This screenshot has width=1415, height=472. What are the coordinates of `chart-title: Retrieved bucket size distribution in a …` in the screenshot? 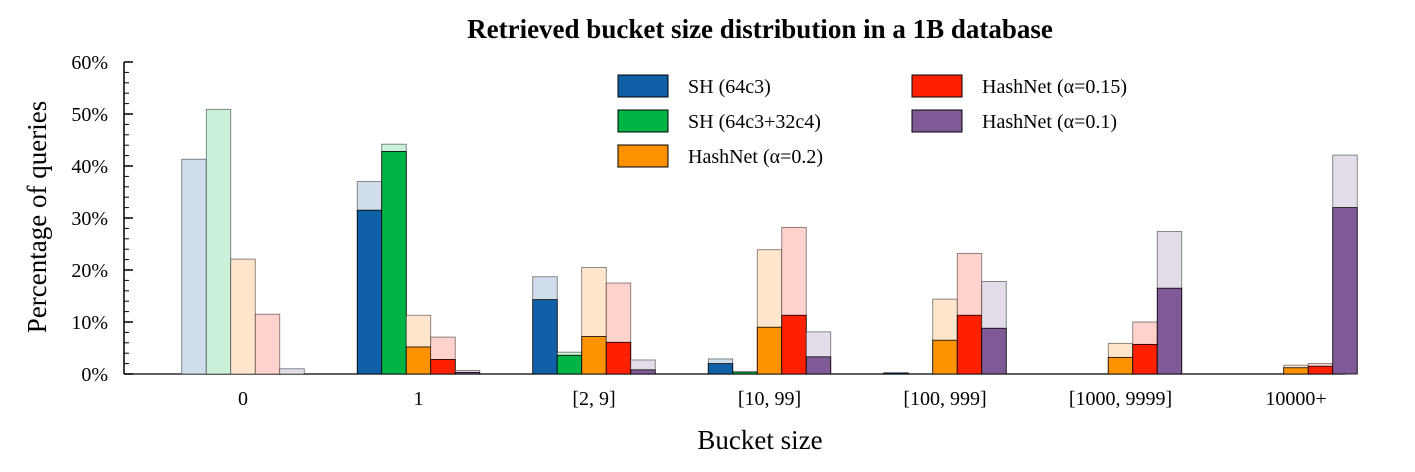 It's located at (760, 29).